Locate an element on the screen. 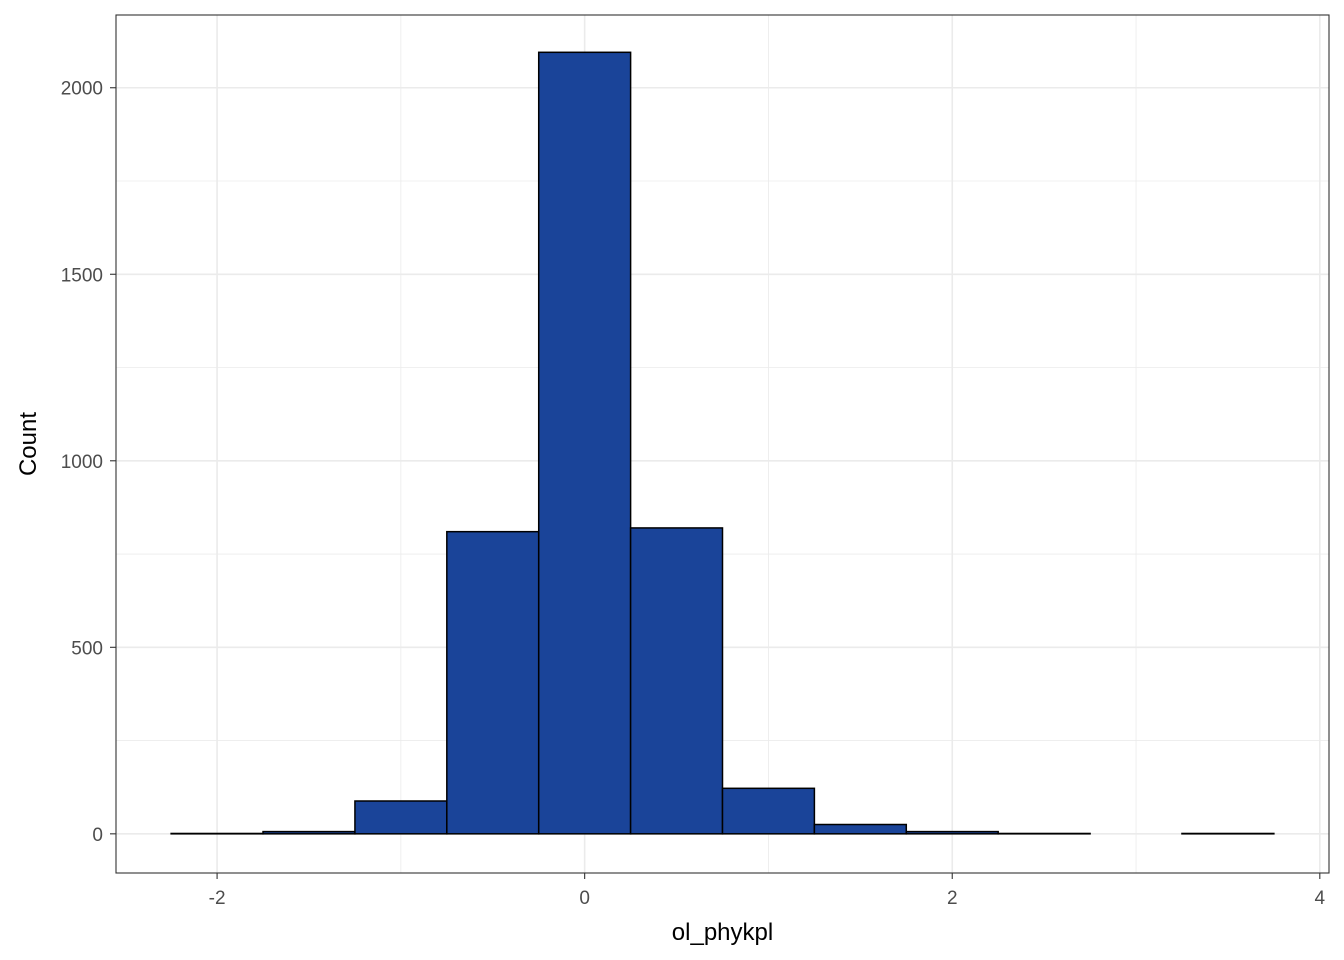  y-axis-title: Count is located at coordinates (28, 444).